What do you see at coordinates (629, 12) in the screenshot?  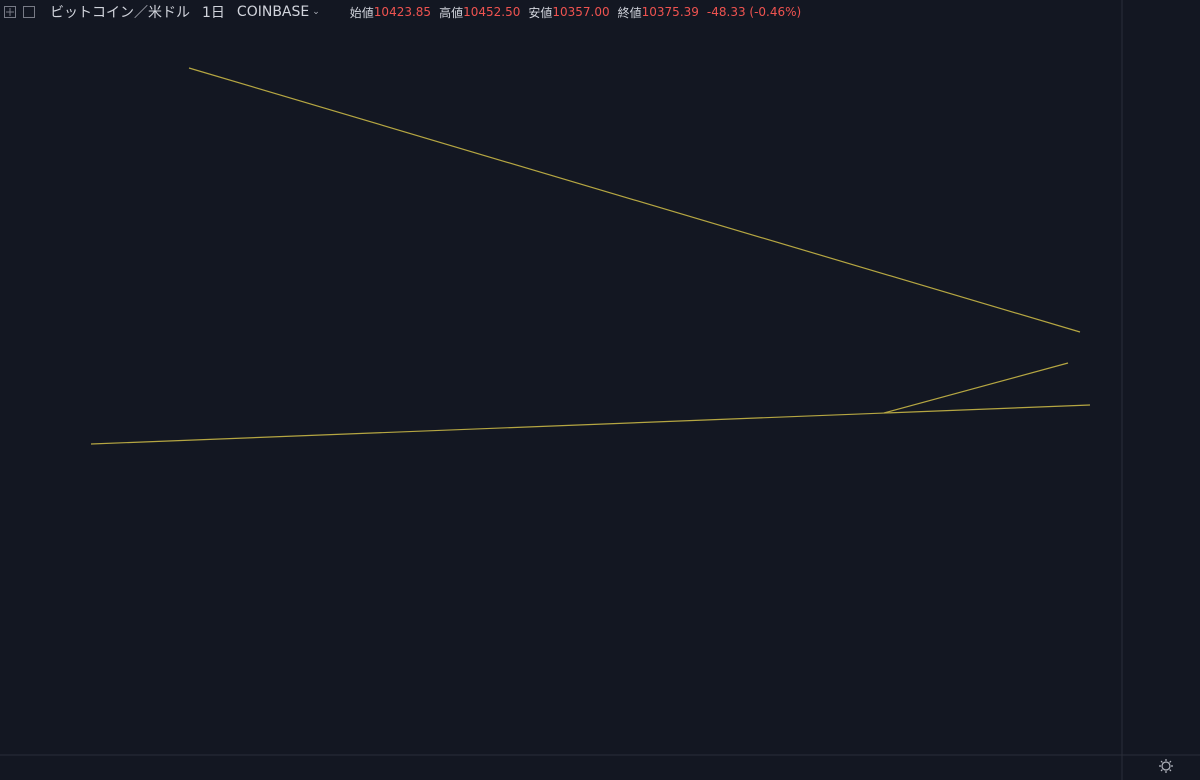 I see `legend-label: 終値` at bounding box center [629, 12].